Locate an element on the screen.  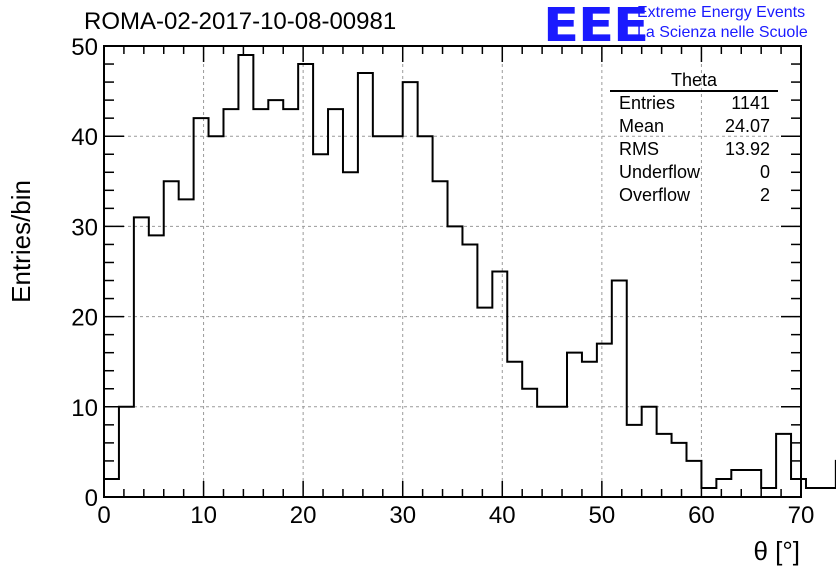
stats-row: Underflow 0 is located at coordinates (694, 172).